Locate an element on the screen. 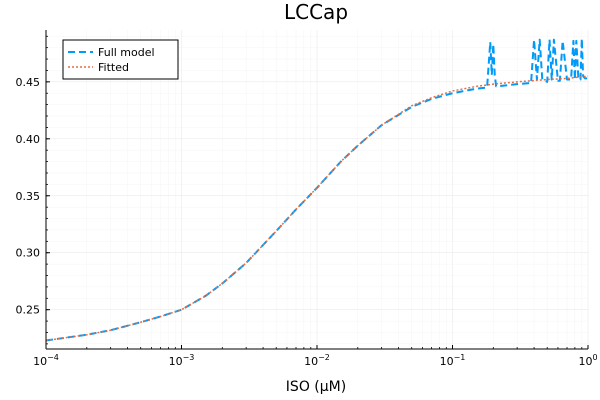 Image resolution: width=600 pixels, height=400 pixels. legend-entry-label: Fitted is located at coordinates (113, 67).